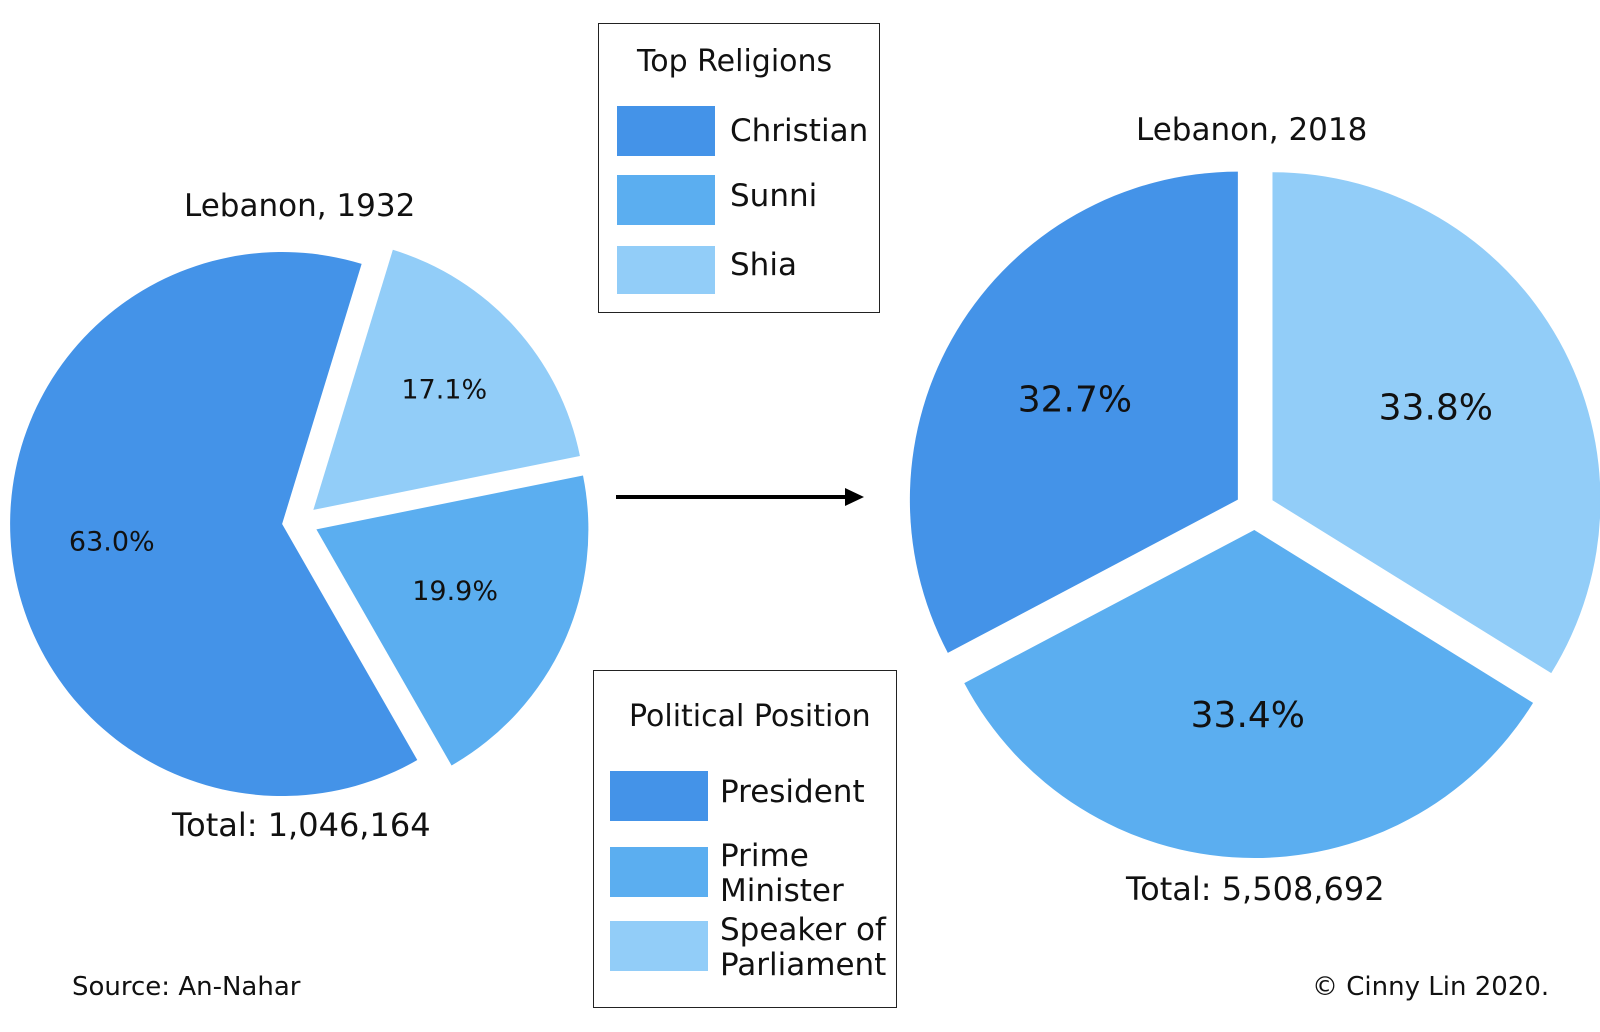 This screenshot has height=1032, width=1600. What do you see at coordinates (186, 987) in the screenshot?
I see `source-note: Source: An-Nahar` at bounding box center [186, 987].